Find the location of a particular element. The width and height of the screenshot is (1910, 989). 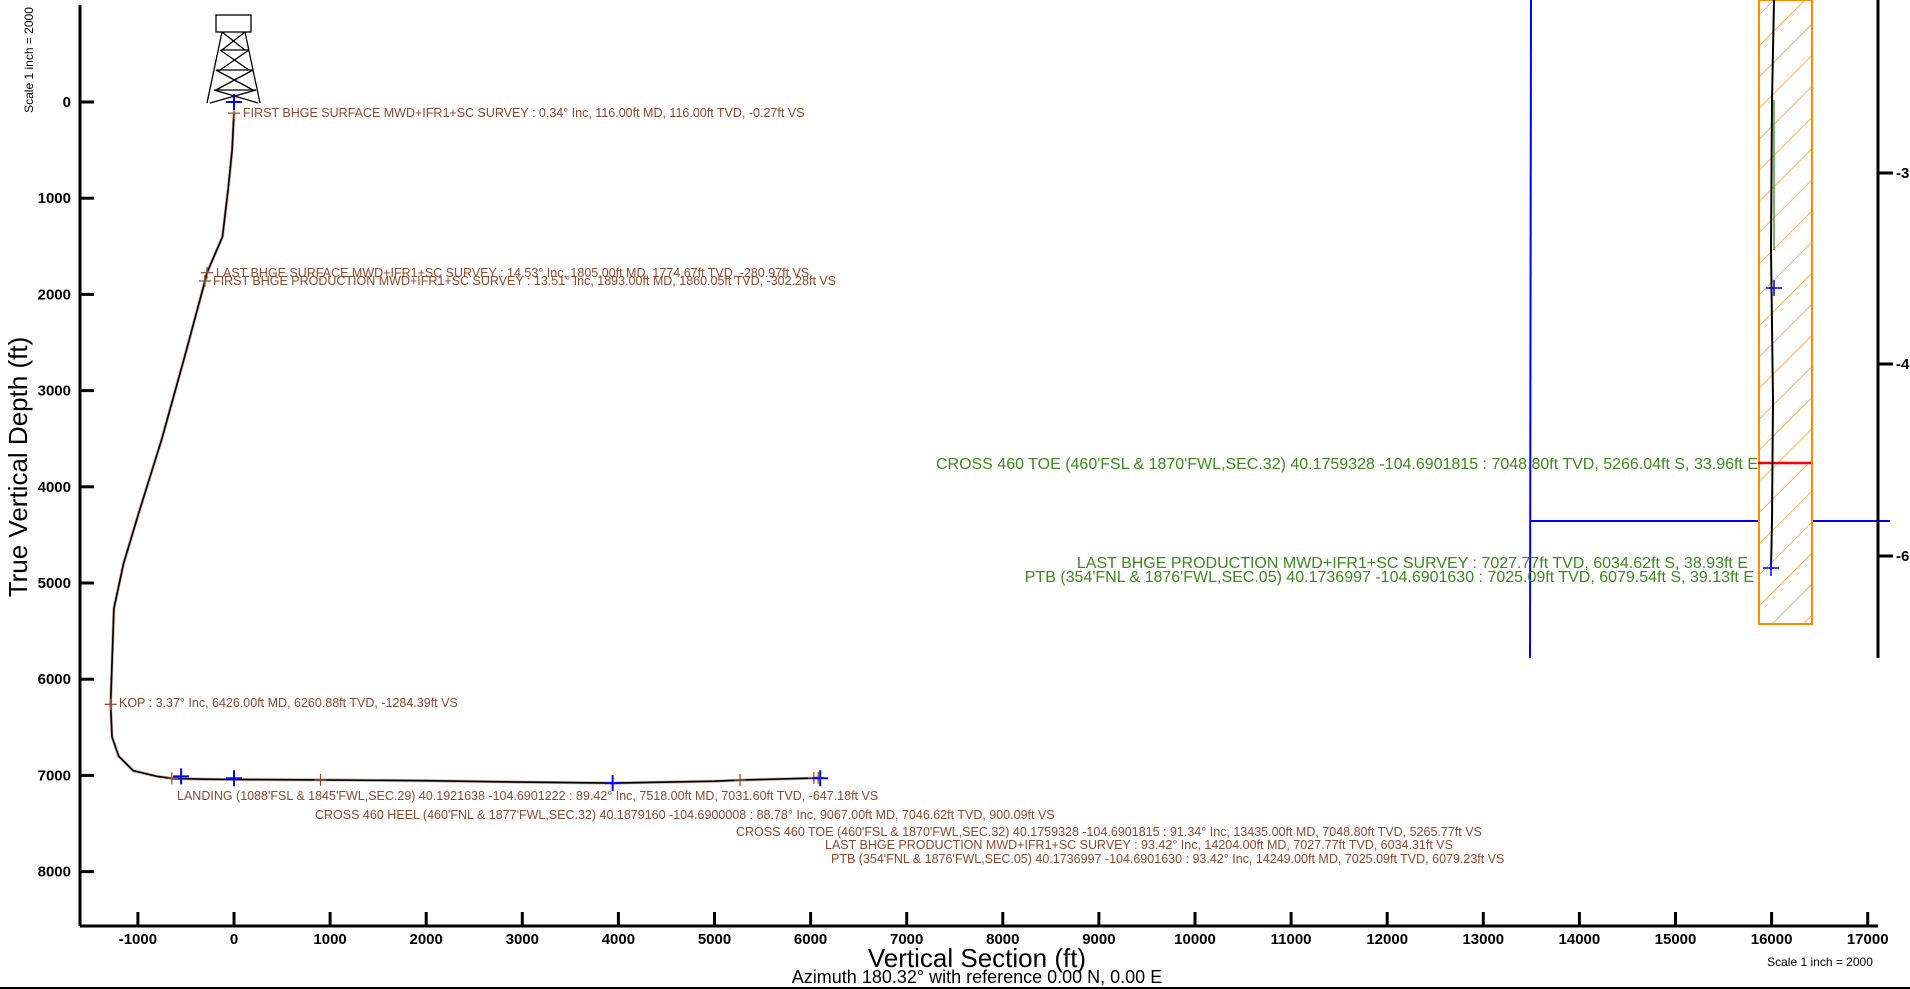

x-tick-label: 15000 is located at coordinates (1676, 939).